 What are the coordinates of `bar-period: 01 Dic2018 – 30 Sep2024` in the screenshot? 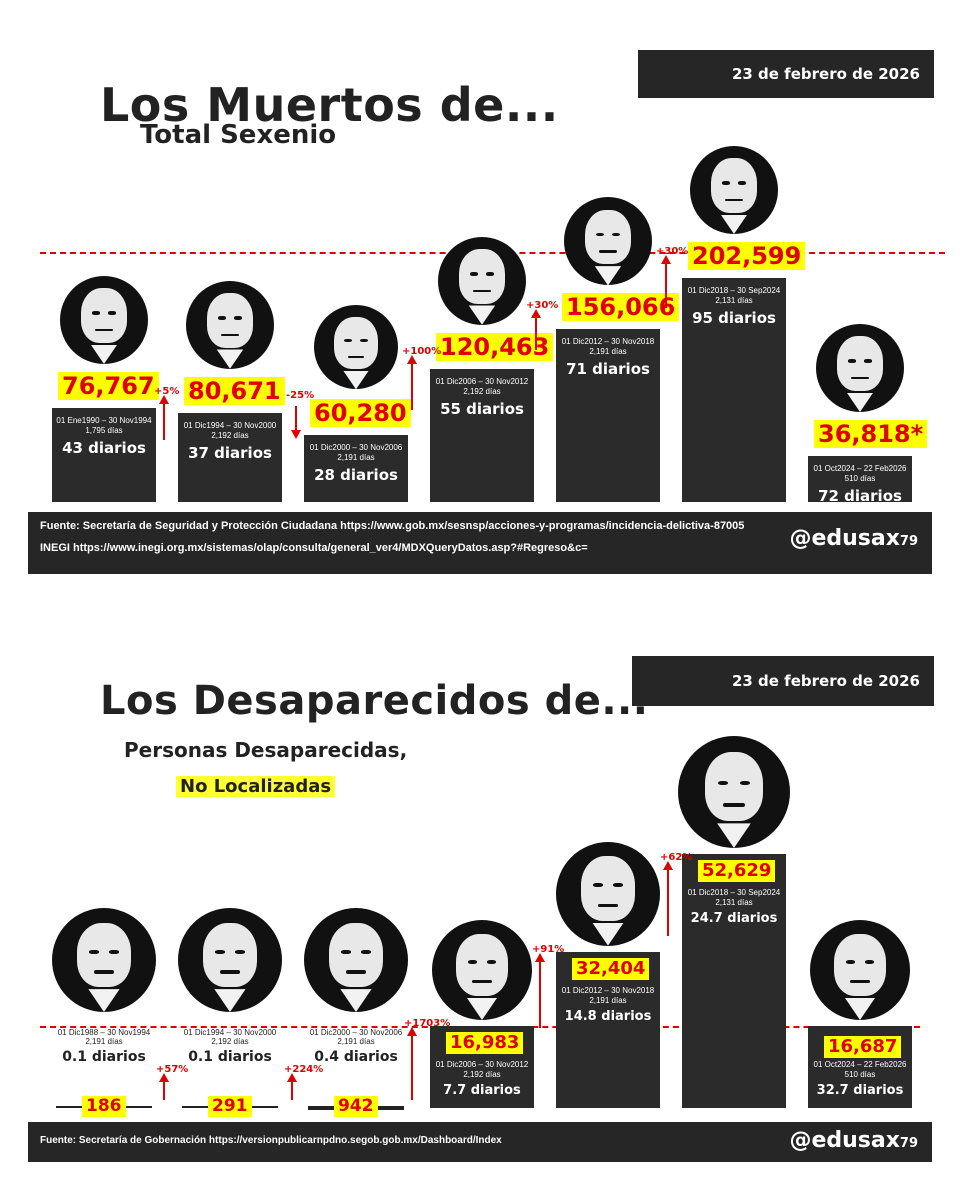 It's located at (734, 290).